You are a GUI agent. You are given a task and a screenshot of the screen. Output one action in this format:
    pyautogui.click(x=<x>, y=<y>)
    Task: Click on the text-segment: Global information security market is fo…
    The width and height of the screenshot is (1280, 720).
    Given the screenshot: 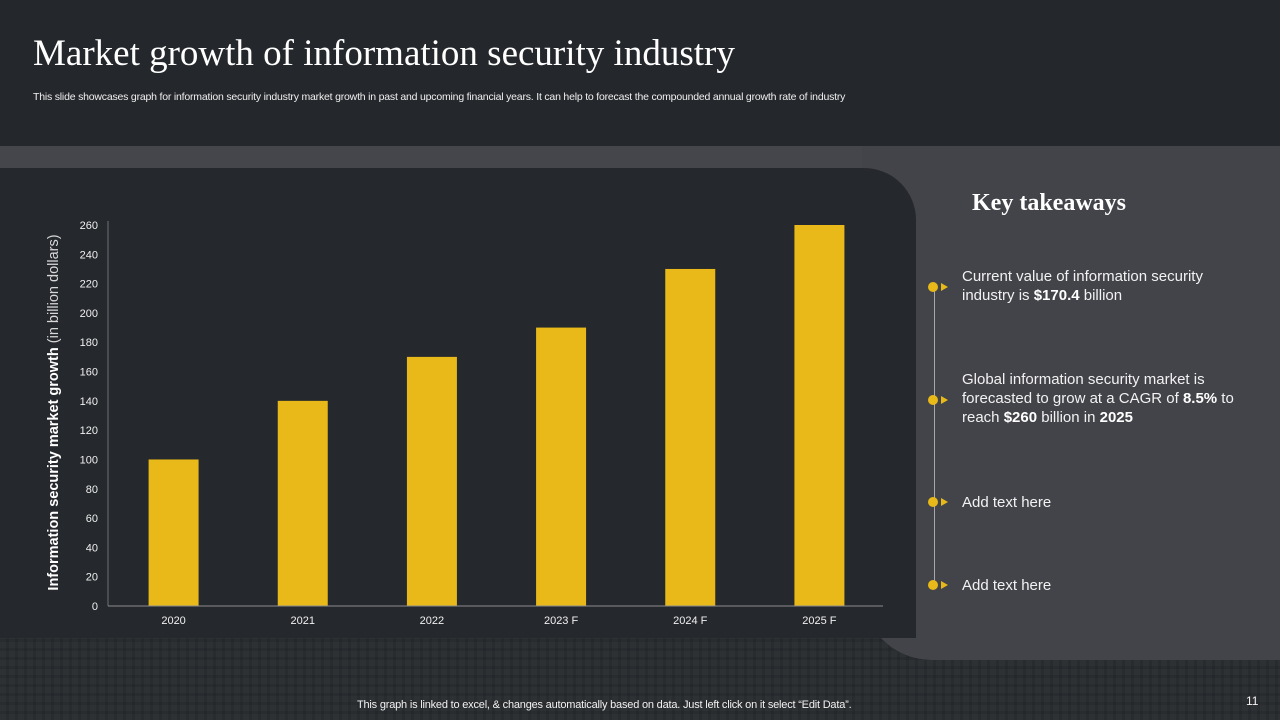 What is the action you would take?
    pyautogui.click(x=1083, y=389)
    